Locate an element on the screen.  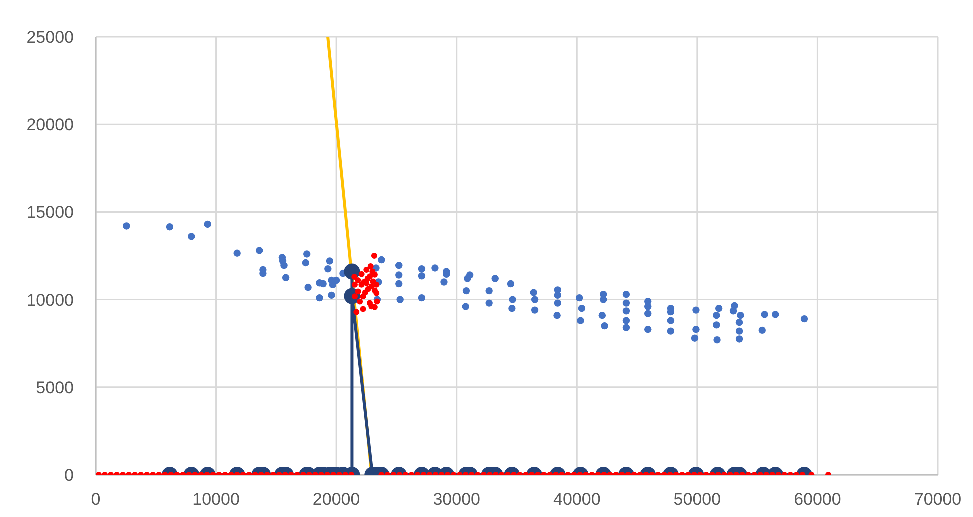
y-tick-label: 25000 is located at coordinates (50, 37).